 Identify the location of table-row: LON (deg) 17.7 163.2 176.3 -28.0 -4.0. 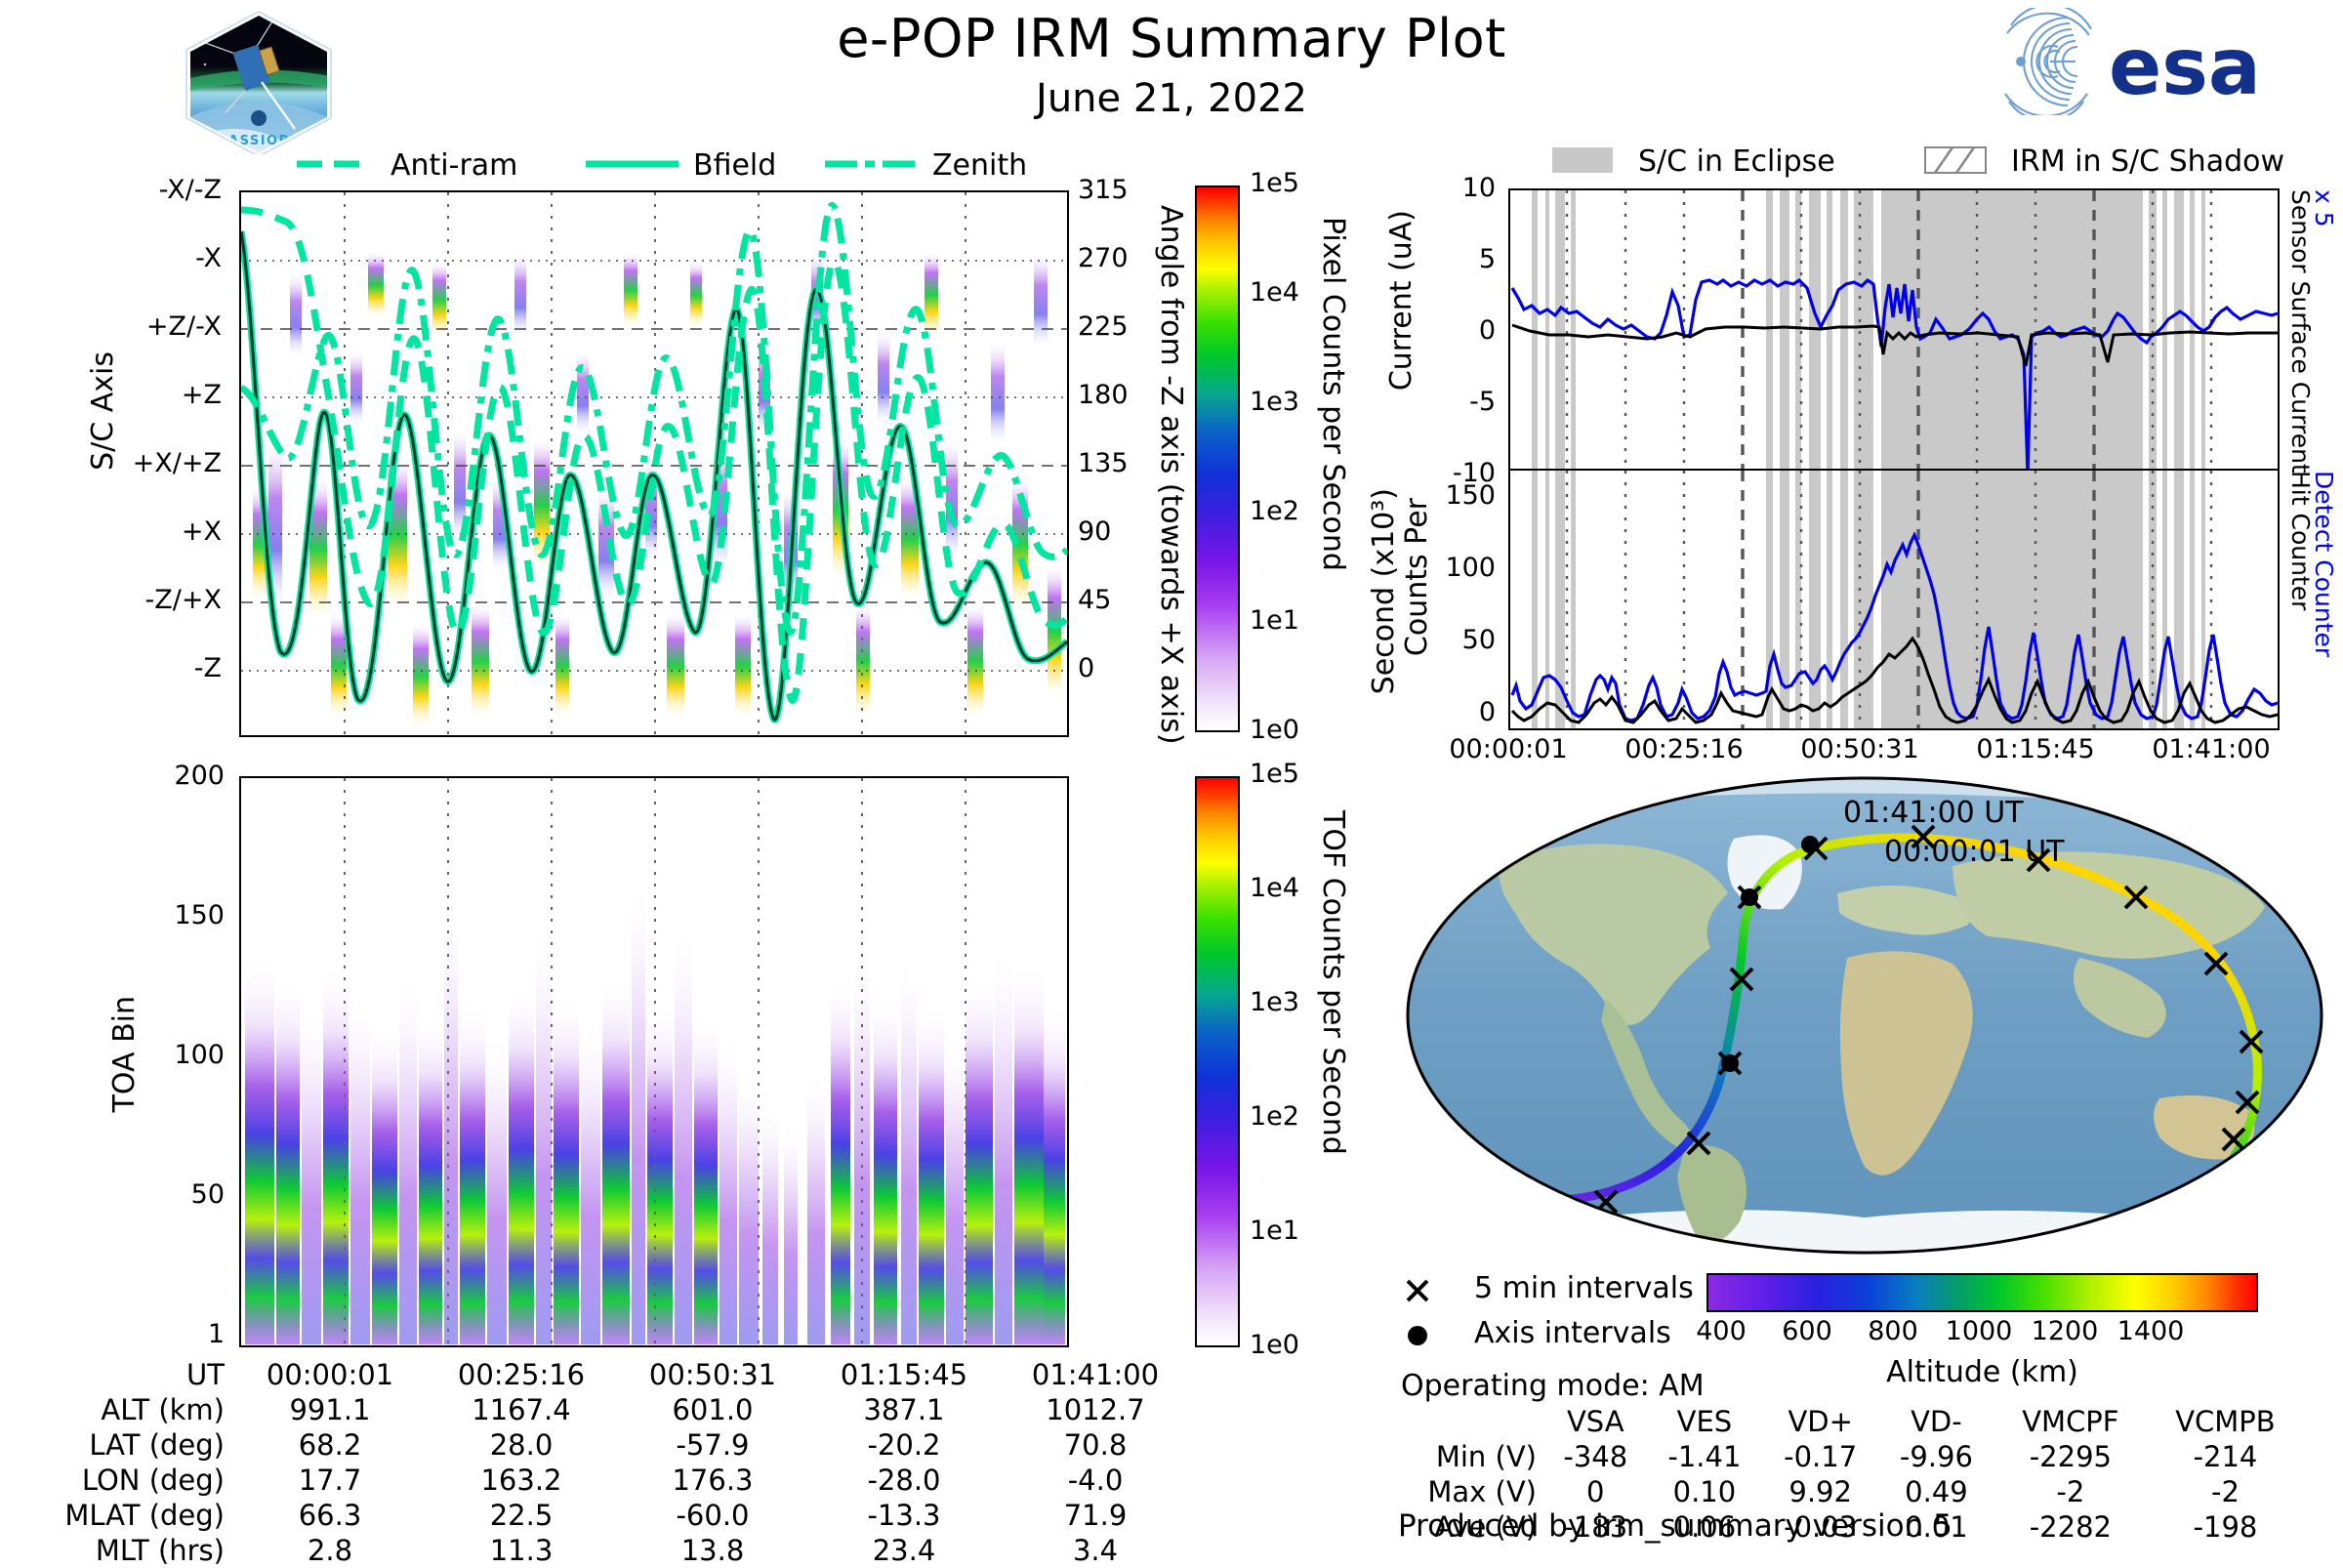
(615, 1481).